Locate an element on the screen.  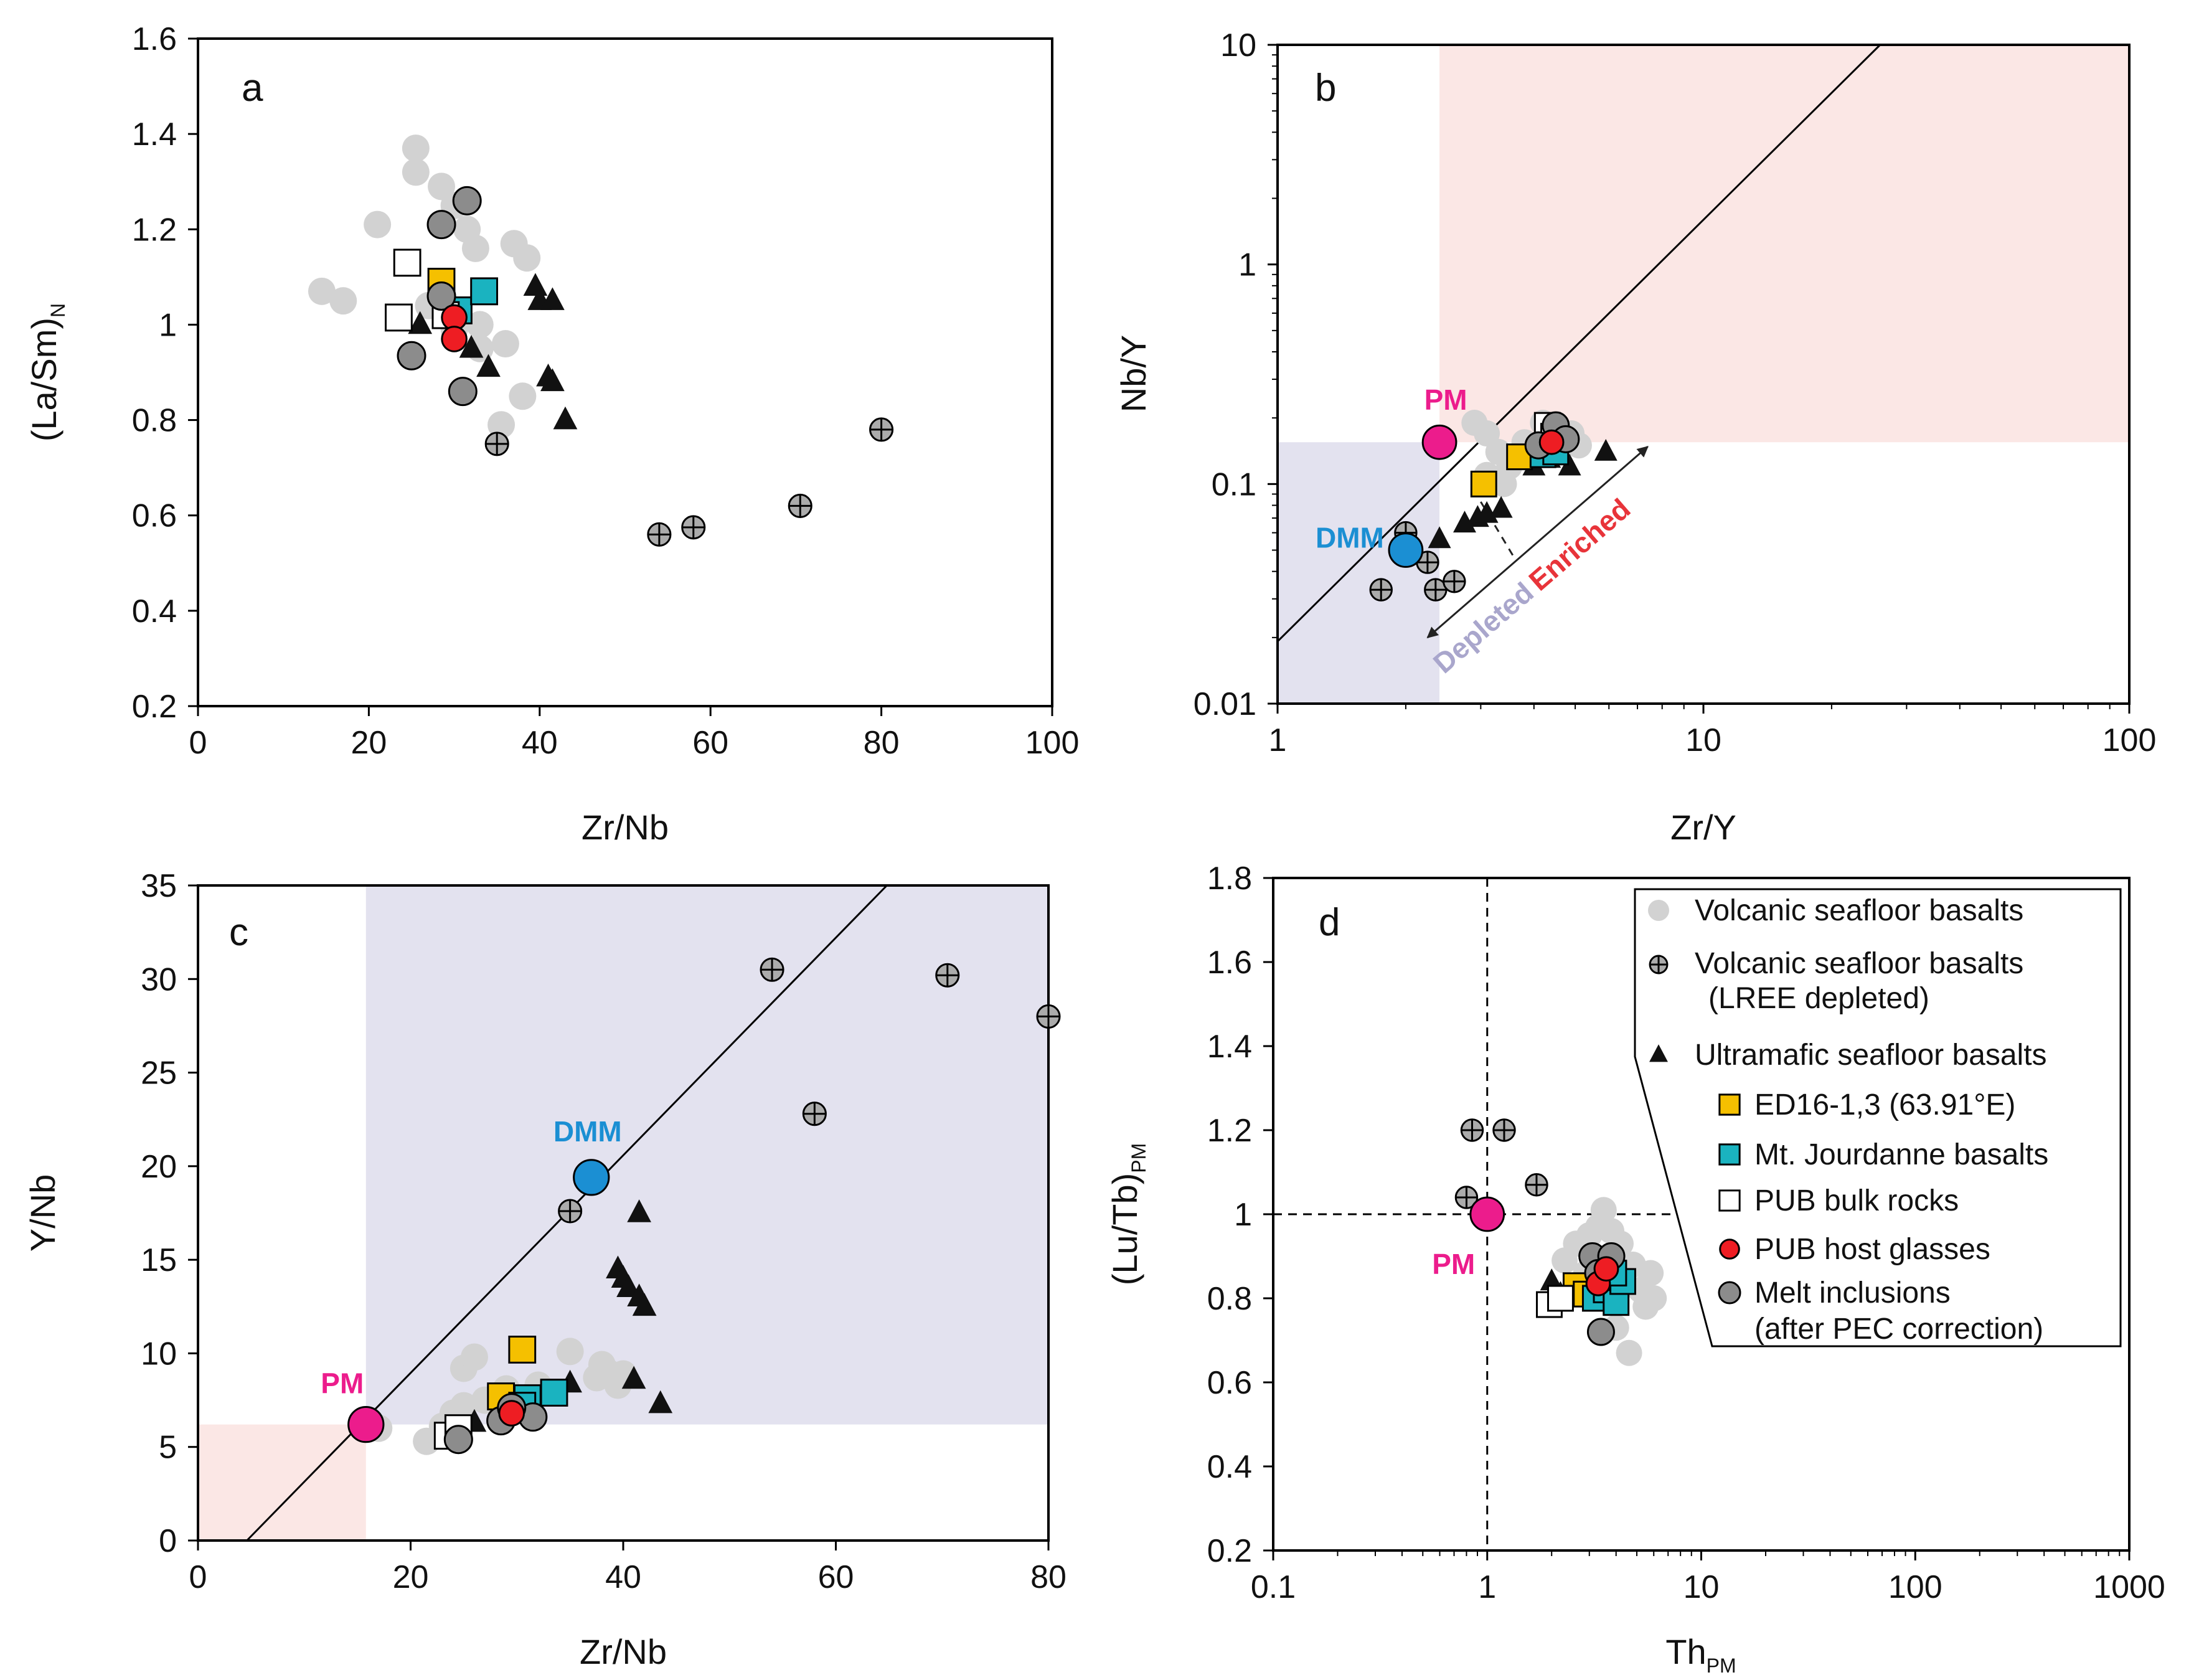
legend-symbol-gray is located at coordinates (1658, 910).